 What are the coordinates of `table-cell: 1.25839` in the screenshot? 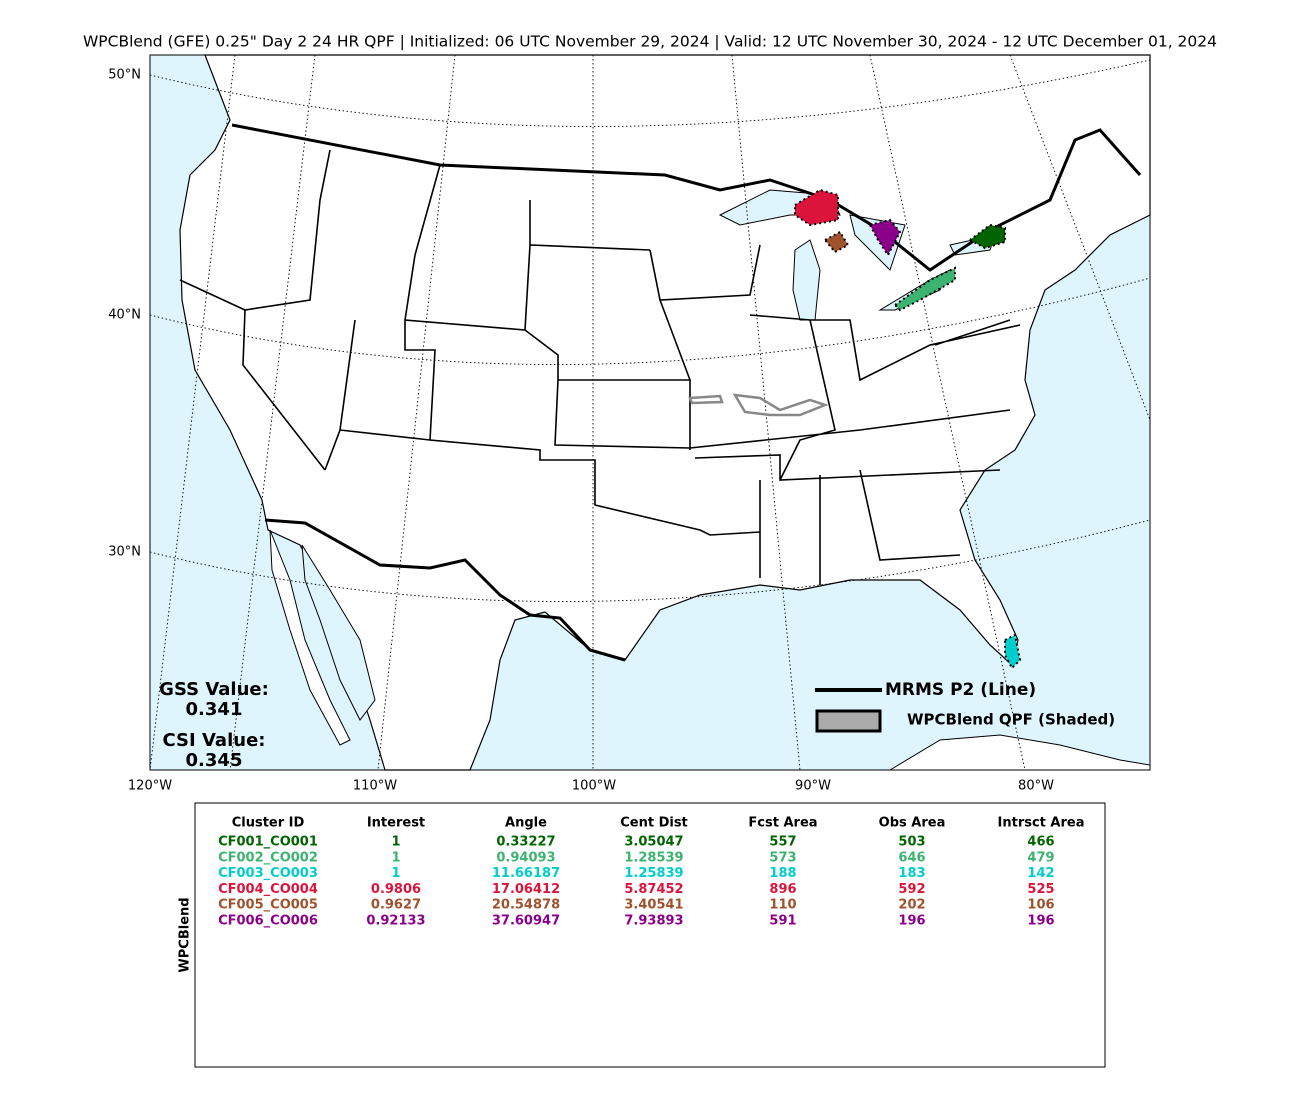 It's located at (653, 873).